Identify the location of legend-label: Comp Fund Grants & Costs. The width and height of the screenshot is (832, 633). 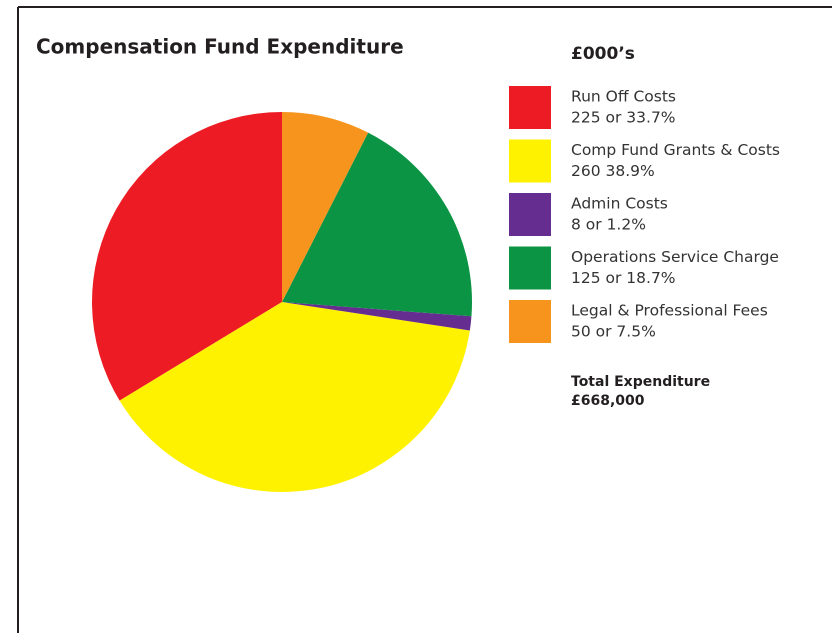
(675, 150).